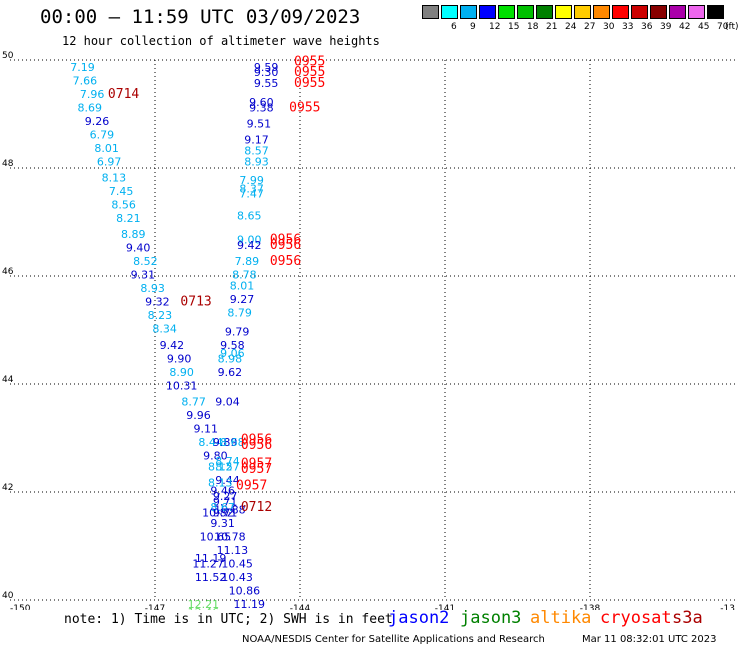 The width and height of the screenshot is (740, 650). What do you see at coordinates (138, 248) in the screenshot?
I see `wave-height-label: 9.40` at bounding box center [138, 248].